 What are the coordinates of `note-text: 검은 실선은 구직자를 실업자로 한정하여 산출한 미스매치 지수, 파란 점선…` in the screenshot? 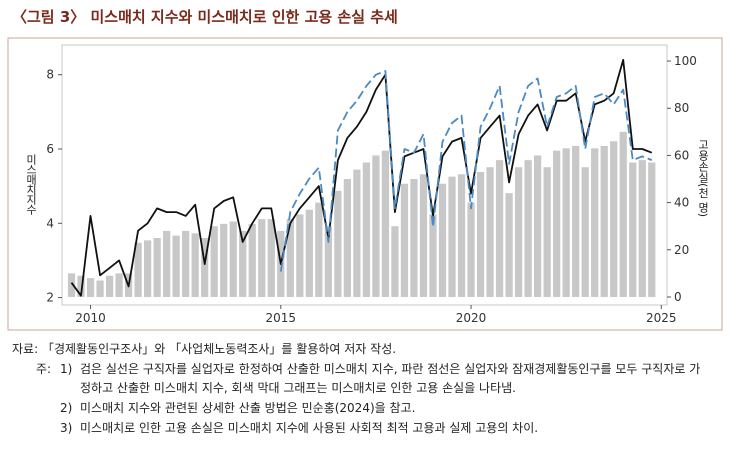 It's located at (390, 369).